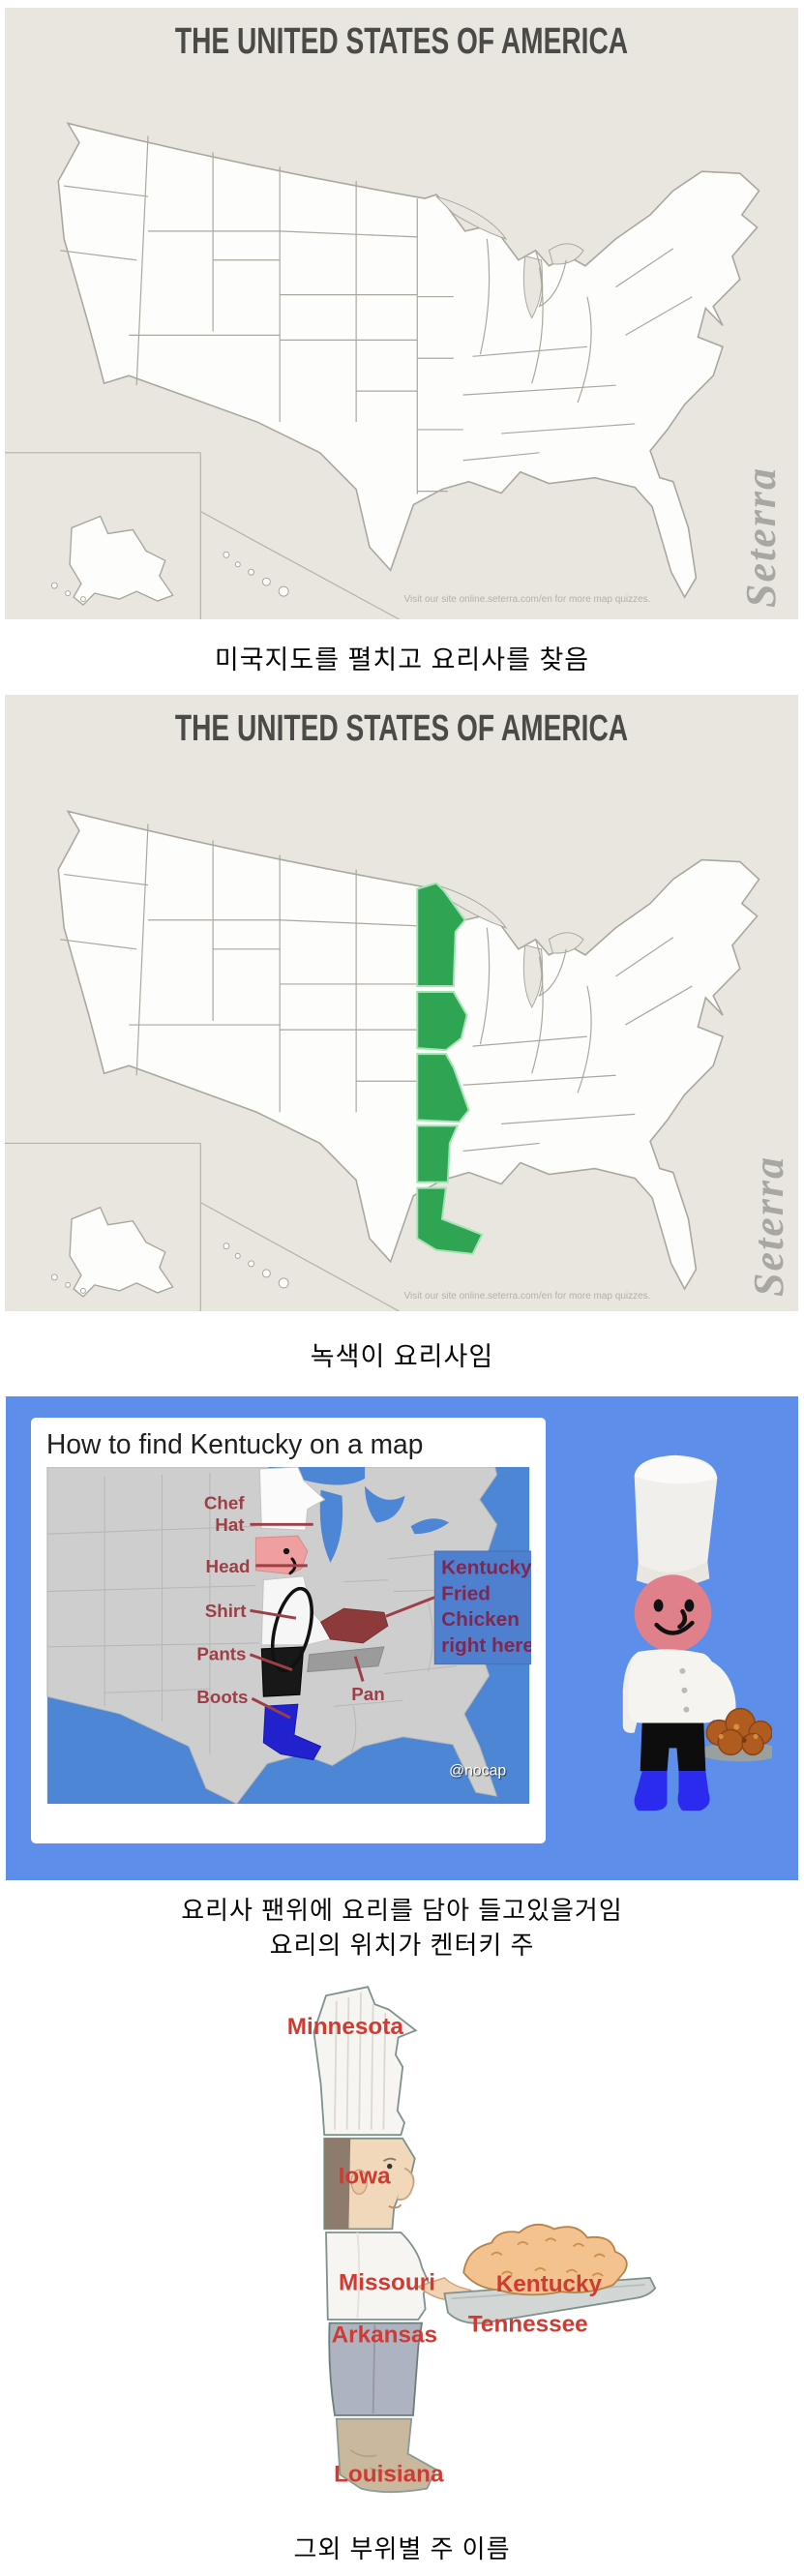  I want to click on chef-hat, so click(676, 1515).